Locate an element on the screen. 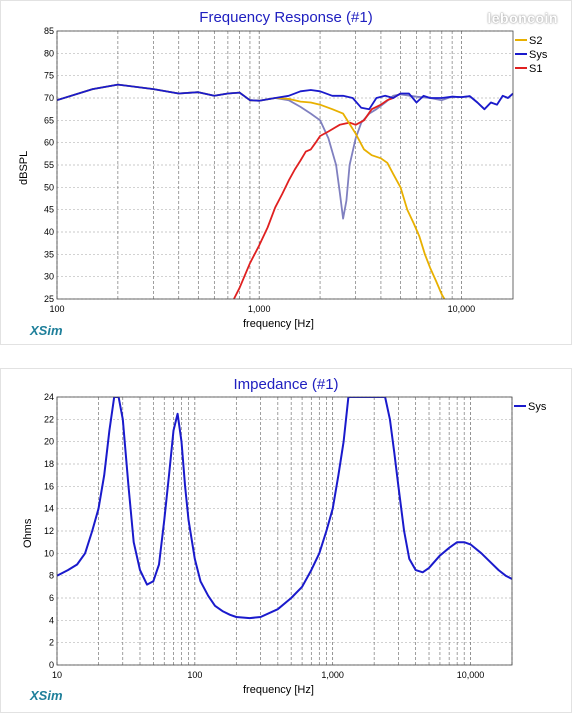 This screenshot has height=713, width=572. y-tick-label: 35 is located at coordinates (49, 254).